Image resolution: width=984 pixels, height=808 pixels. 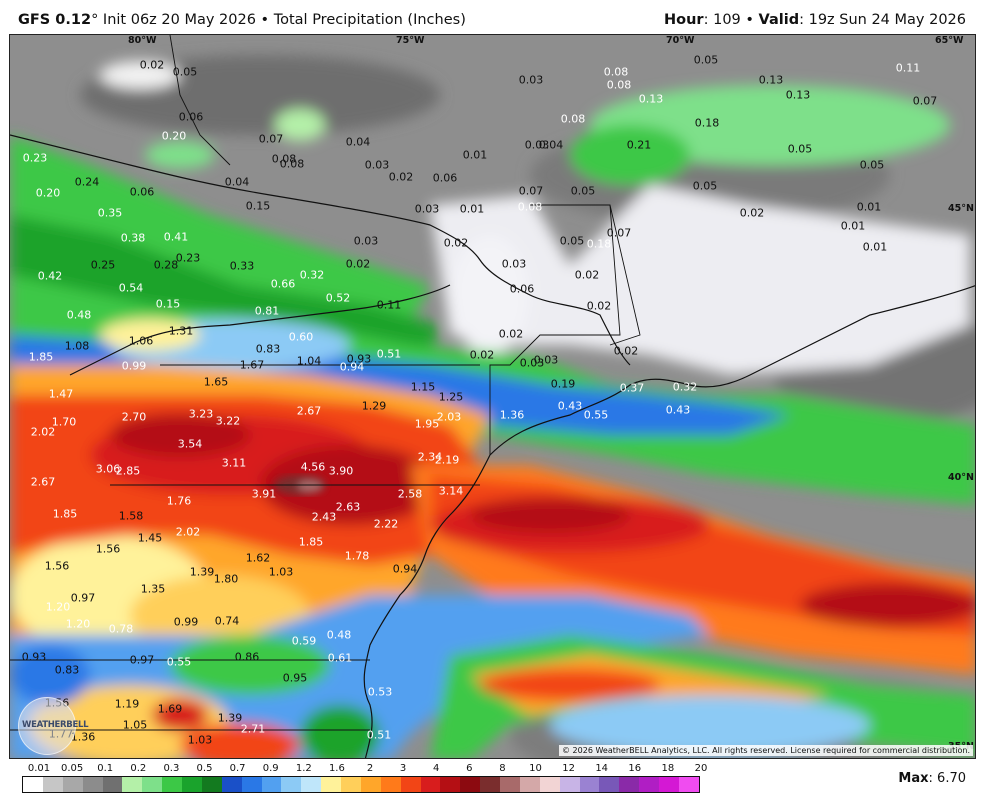 What do you see at coordinates (947, 778) in the screenshot?
I see `max-number: : 6.70` at bounding box center [947, 778].